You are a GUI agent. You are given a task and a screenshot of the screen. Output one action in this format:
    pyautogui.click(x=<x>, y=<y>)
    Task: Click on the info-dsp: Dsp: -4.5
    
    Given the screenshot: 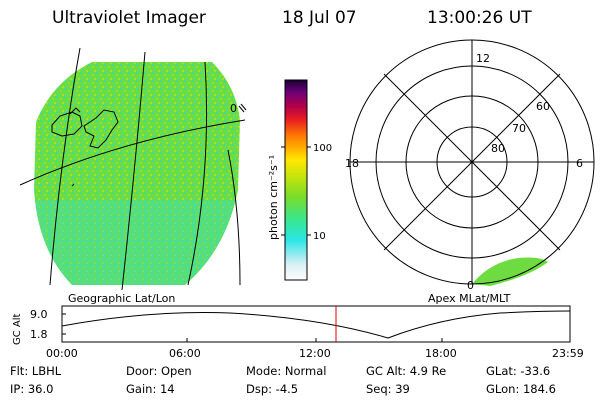 What is the action you would take?
    pyautogui.click(x=272, y=389)
    